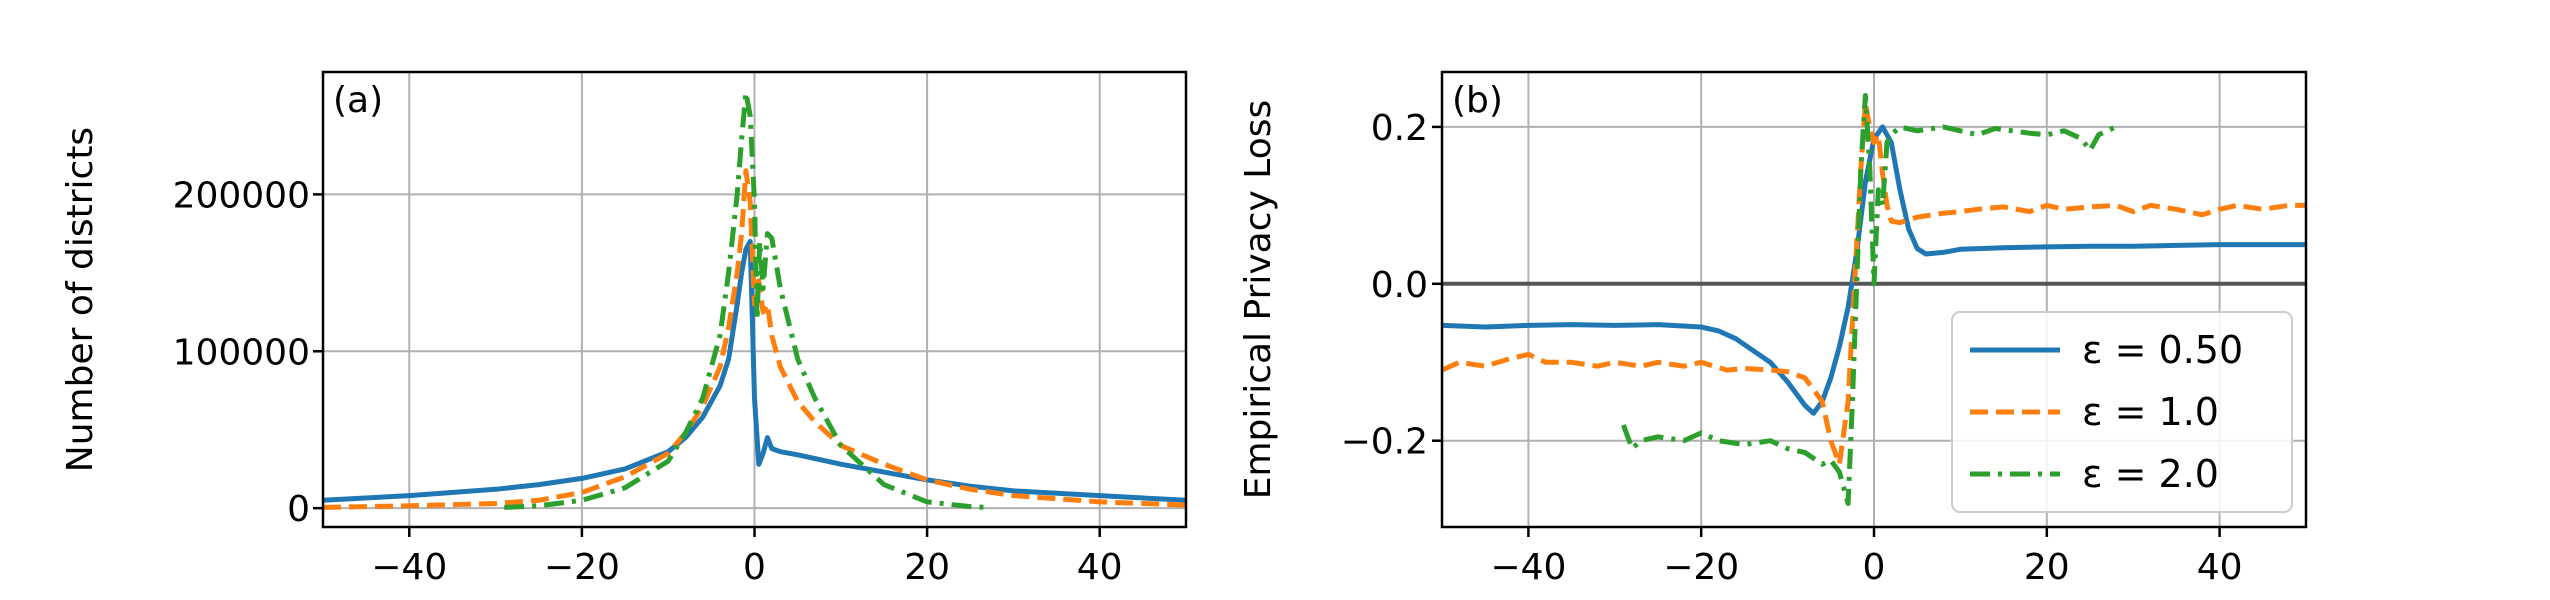 The width and height of the screenshot is (2550, 600). What do you see at coordinates (1399, 128) in the screenshot?
I see `y-tick-label: 0.2` at bounding box center [1399, 128].